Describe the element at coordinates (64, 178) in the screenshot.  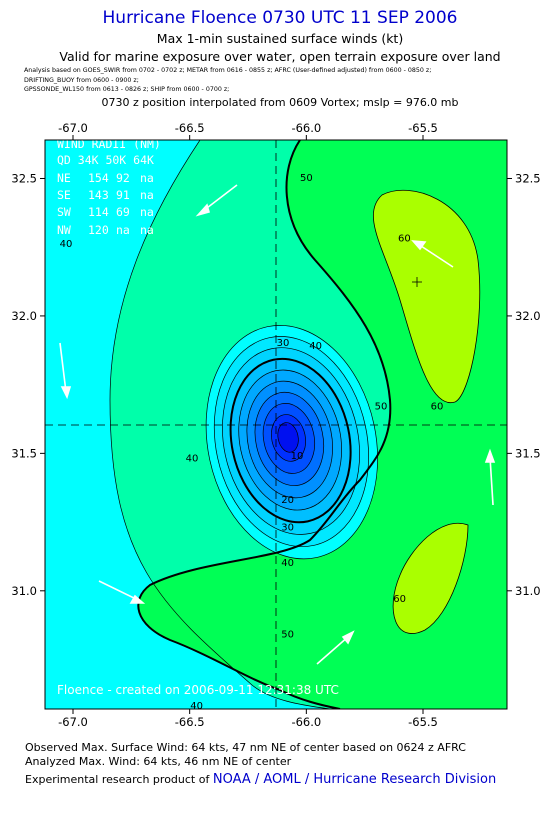
I see `wind-radii-cell: NE` at that location.